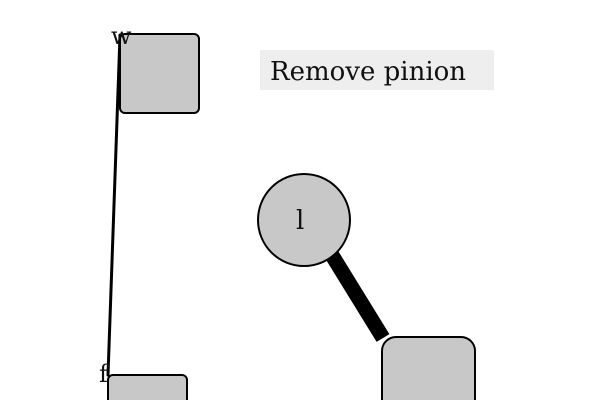  Describe the element at coordinates (356, 295) in the screenshot. I see `pinion-to-block-link` at that location.